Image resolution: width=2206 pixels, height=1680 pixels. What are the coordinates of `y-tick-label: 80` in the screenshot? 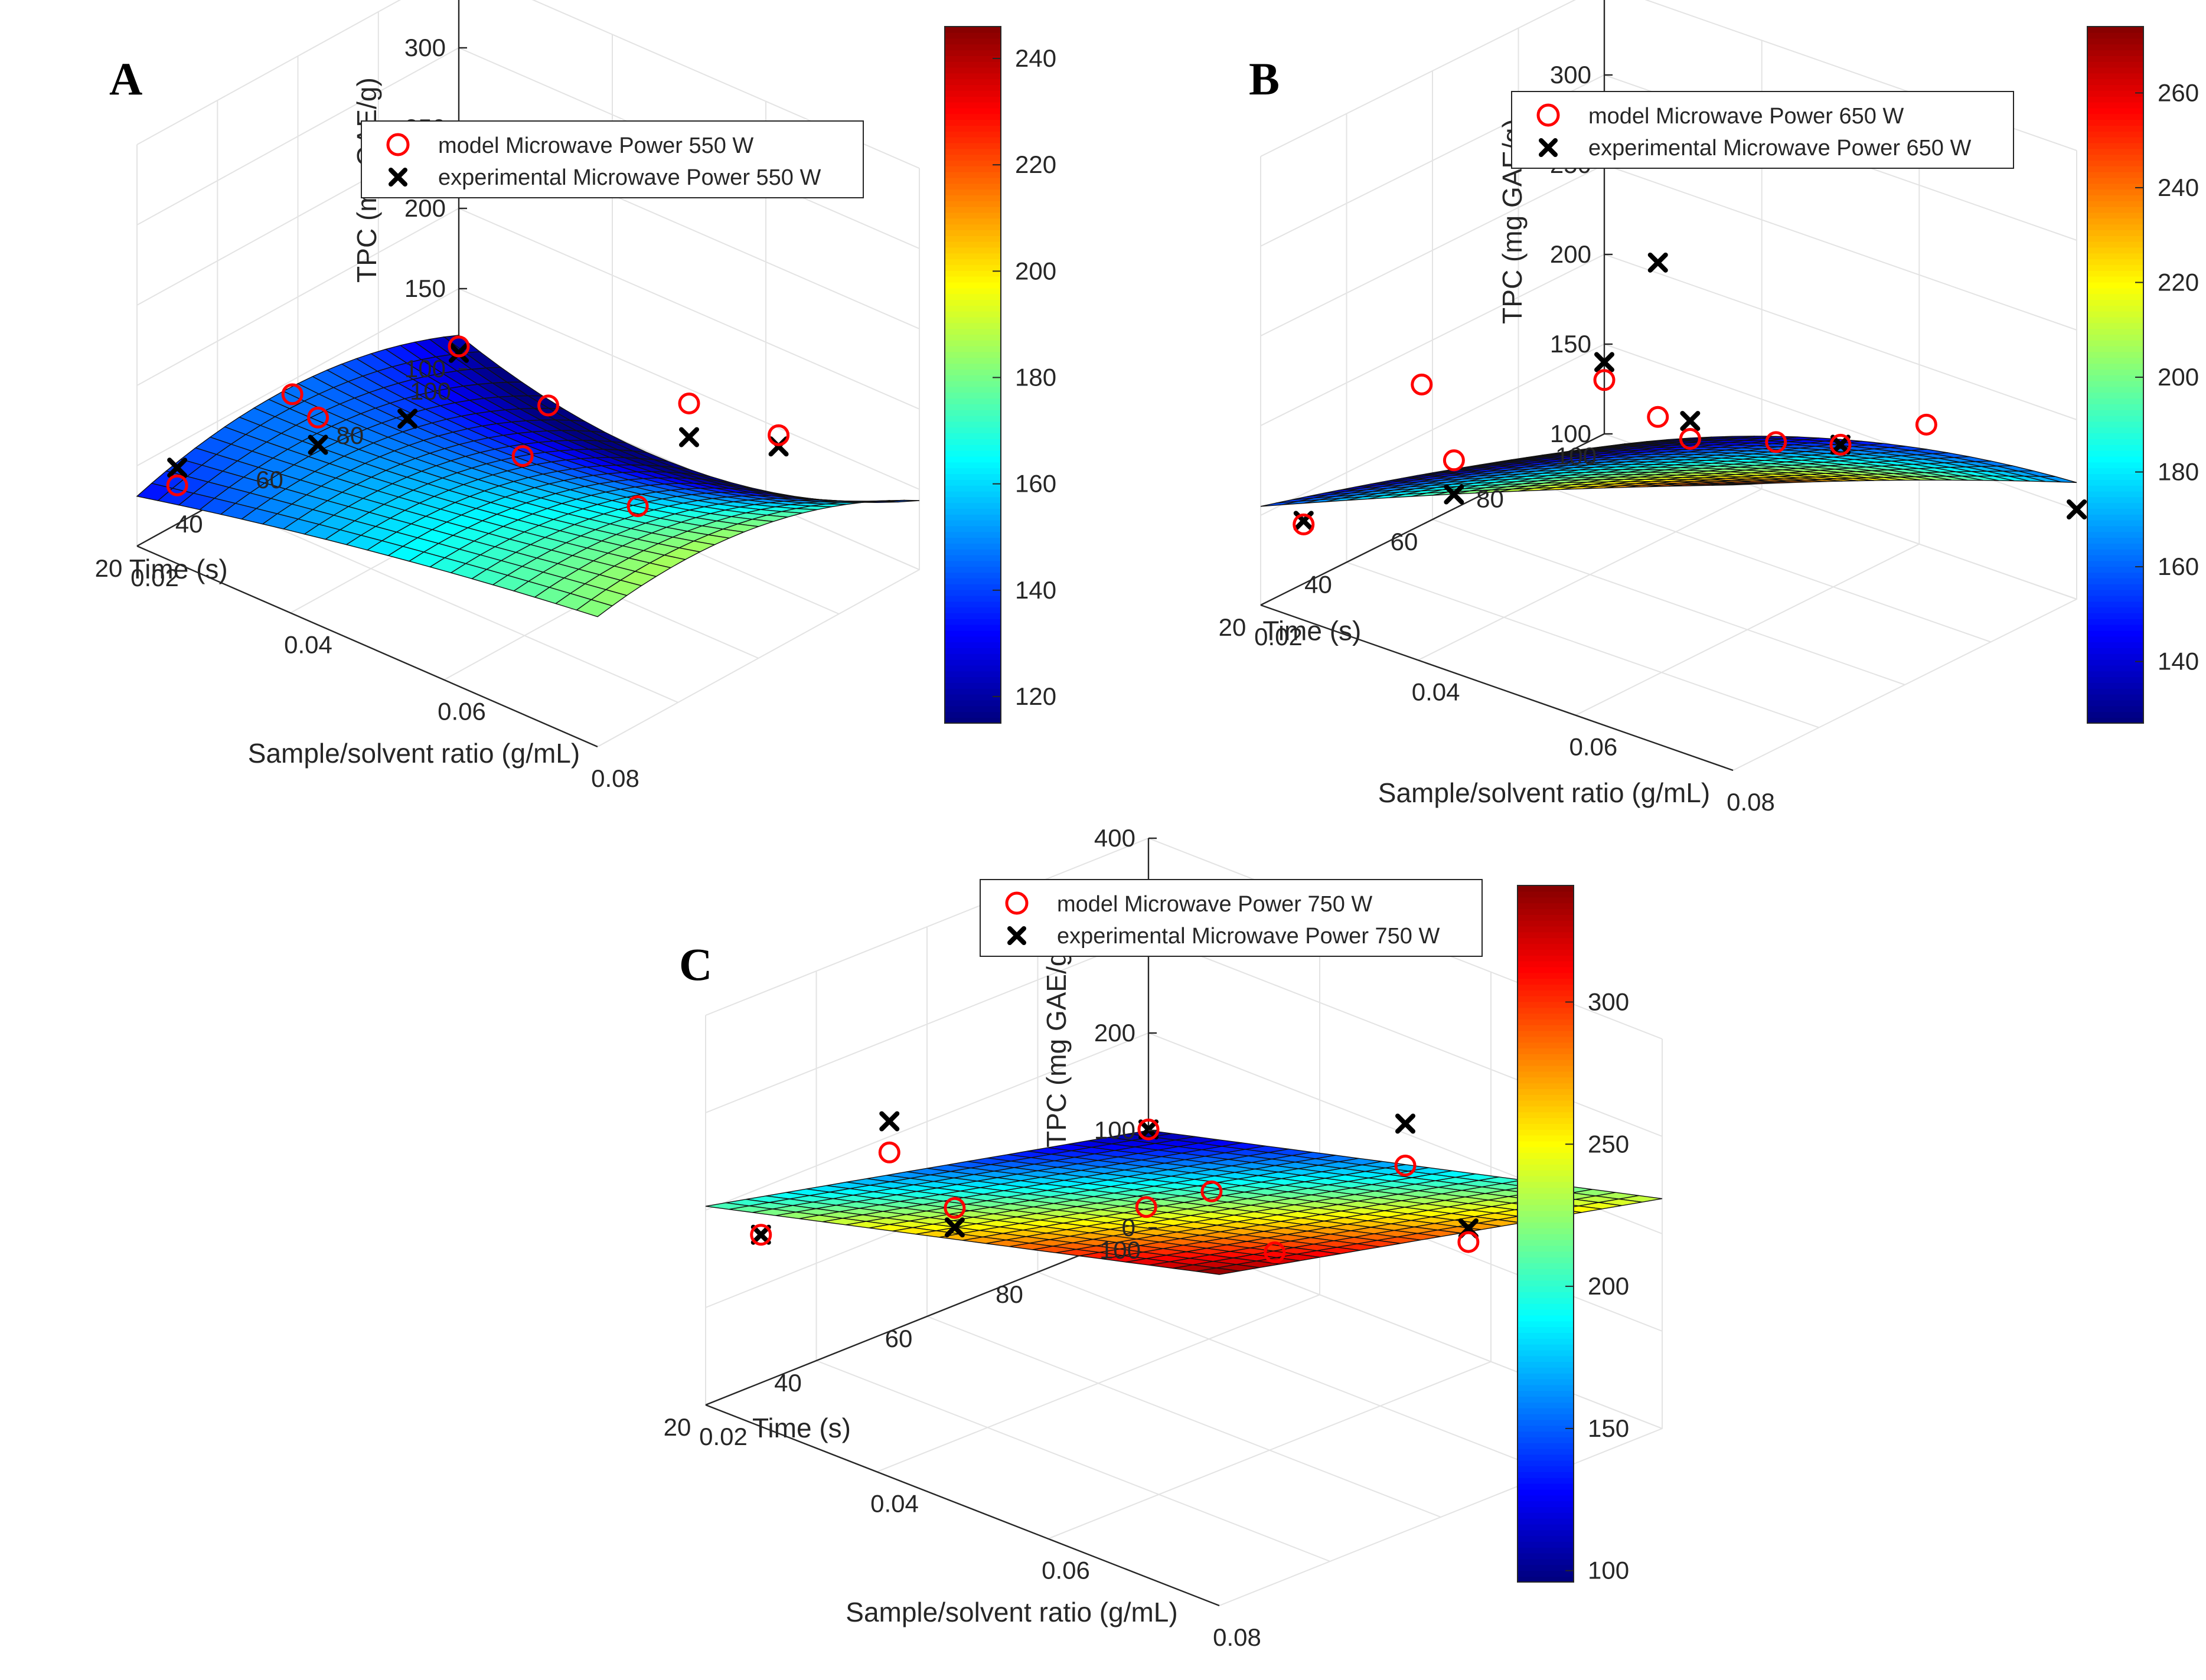 It's located at (1490, 499).